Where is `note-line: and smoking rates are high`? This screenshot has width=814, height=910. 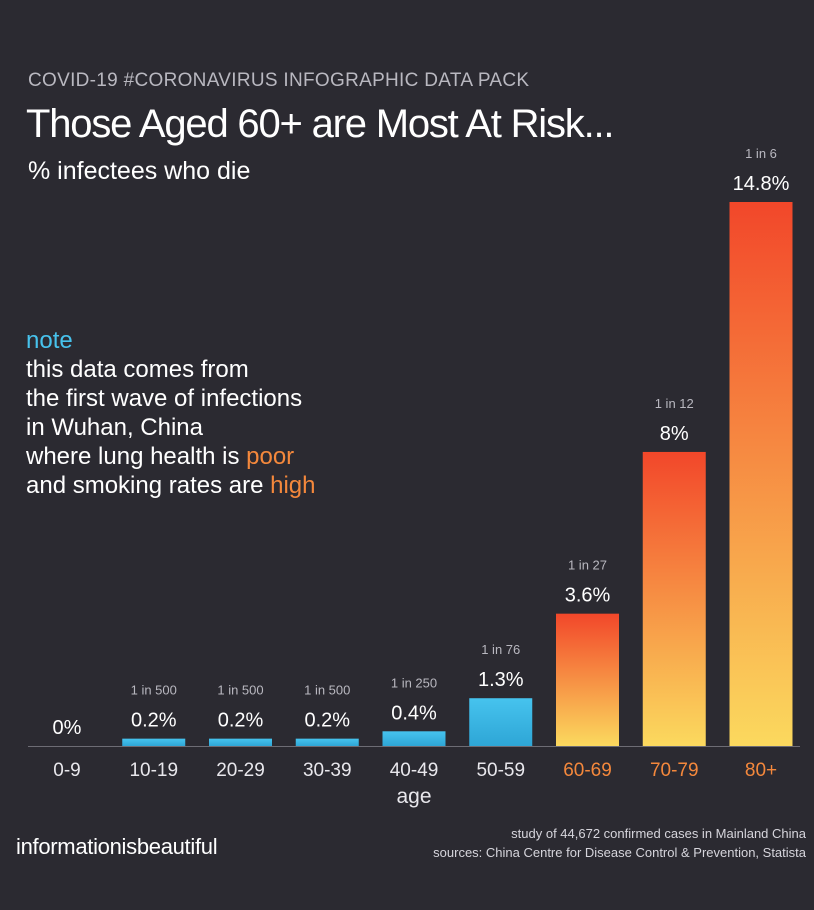
note-line: and smoking rates are high is located at coordinates (171, 485).